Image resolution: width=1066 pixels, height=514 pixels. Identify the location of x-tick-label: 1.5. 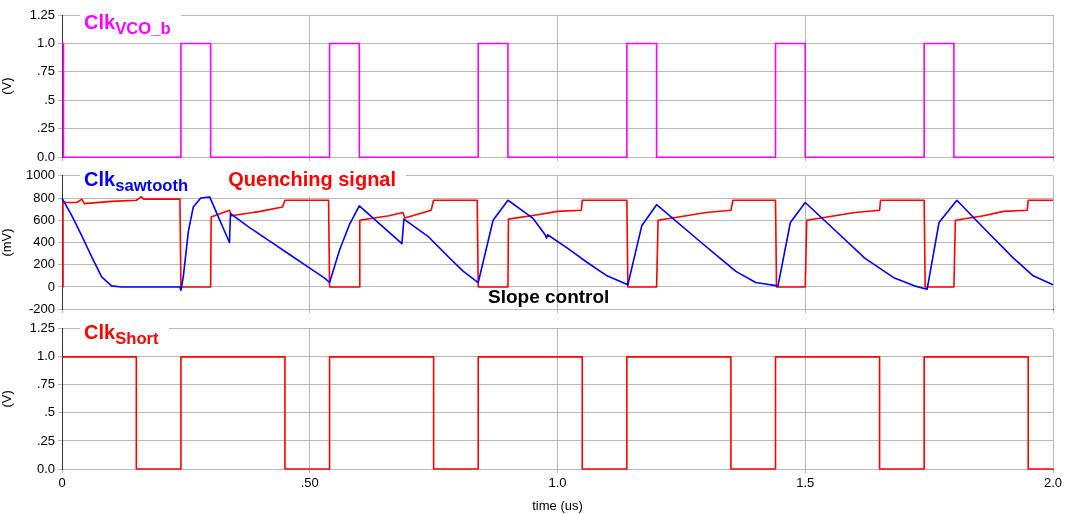
(805, 483).